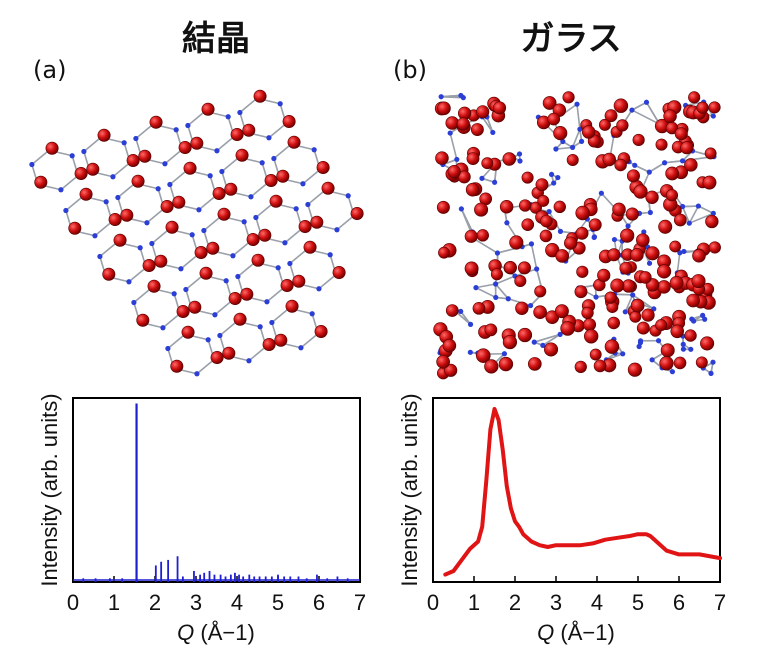  Describe the element at coordinates (360, 602) in the screenshot. I see `x-tick-label: 7` at that location.